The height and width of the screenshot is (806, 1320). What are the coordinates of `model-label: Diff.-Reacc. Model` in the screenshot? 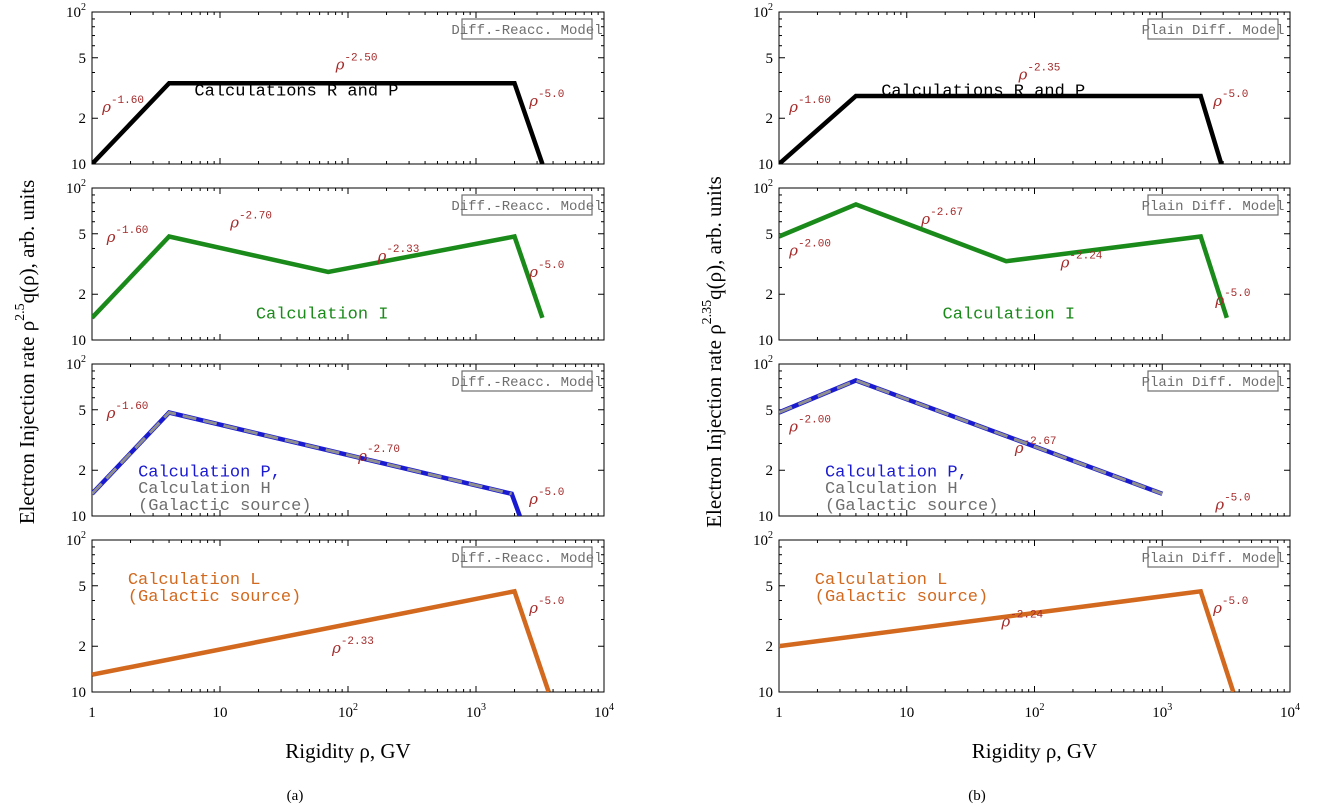 It's located at (526, 559).